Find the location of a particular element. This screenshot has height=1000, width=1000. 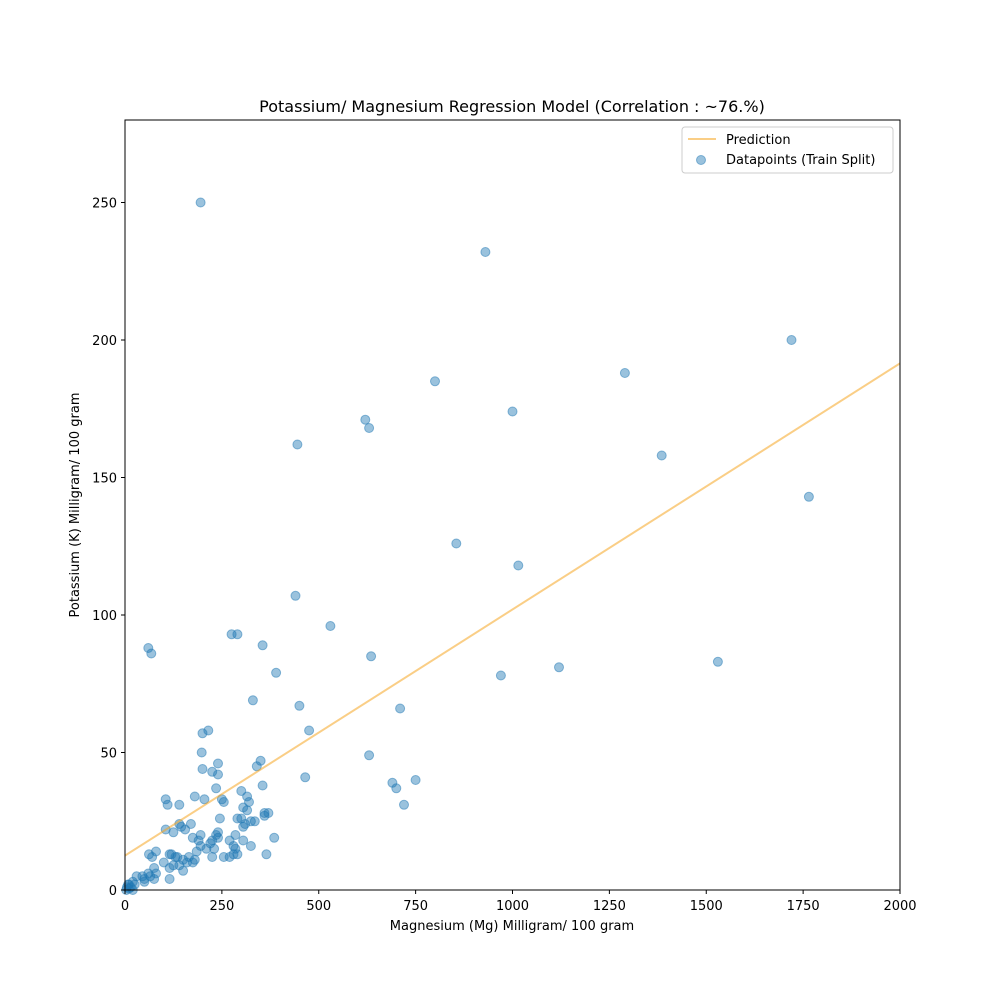

y-tick-label: 200 is located at coordinates (104, 341).